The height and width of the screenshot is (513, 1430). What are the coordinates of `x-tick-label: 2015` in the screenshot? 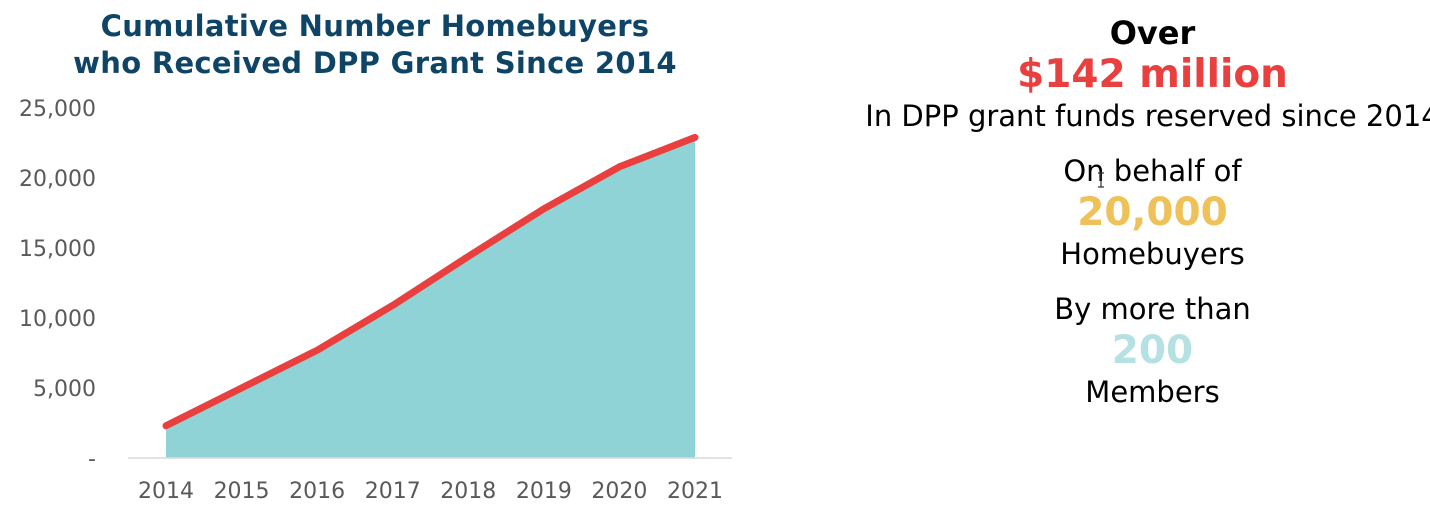 It's located at (242, 491).